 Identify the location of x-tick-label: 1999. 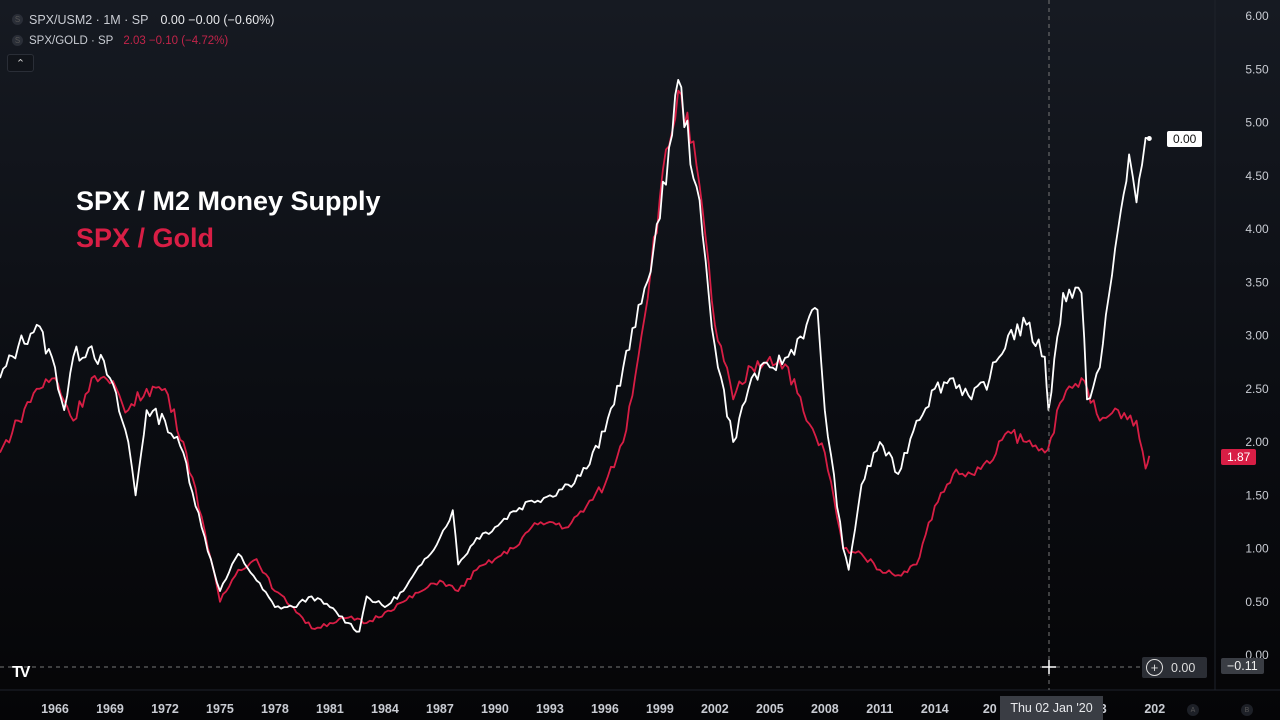
(660, 709).